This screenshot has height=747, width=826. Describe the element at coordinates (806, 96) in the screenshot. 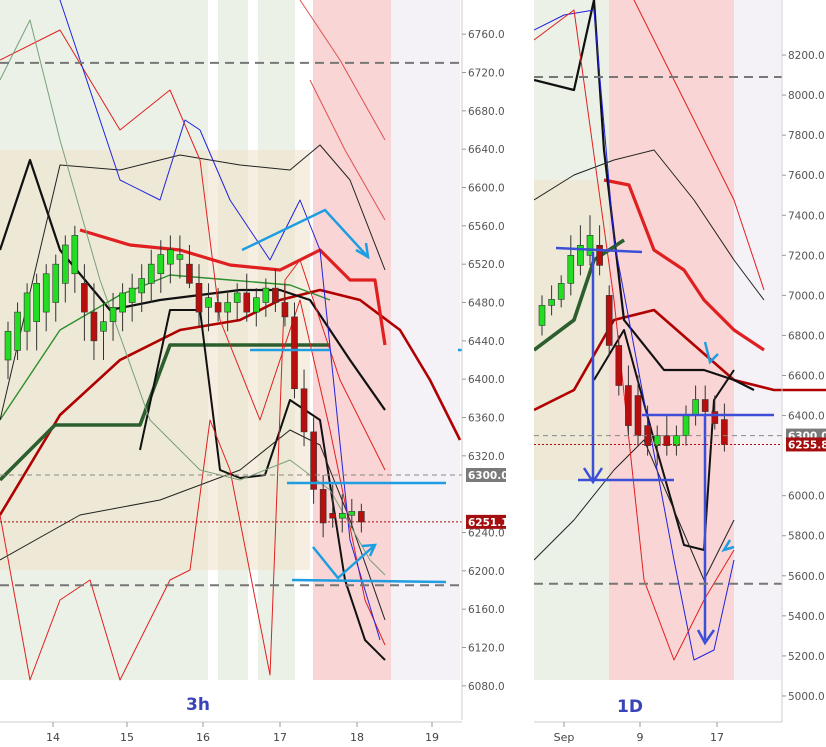

I see `y-tick-label: 8000.0` at that location.